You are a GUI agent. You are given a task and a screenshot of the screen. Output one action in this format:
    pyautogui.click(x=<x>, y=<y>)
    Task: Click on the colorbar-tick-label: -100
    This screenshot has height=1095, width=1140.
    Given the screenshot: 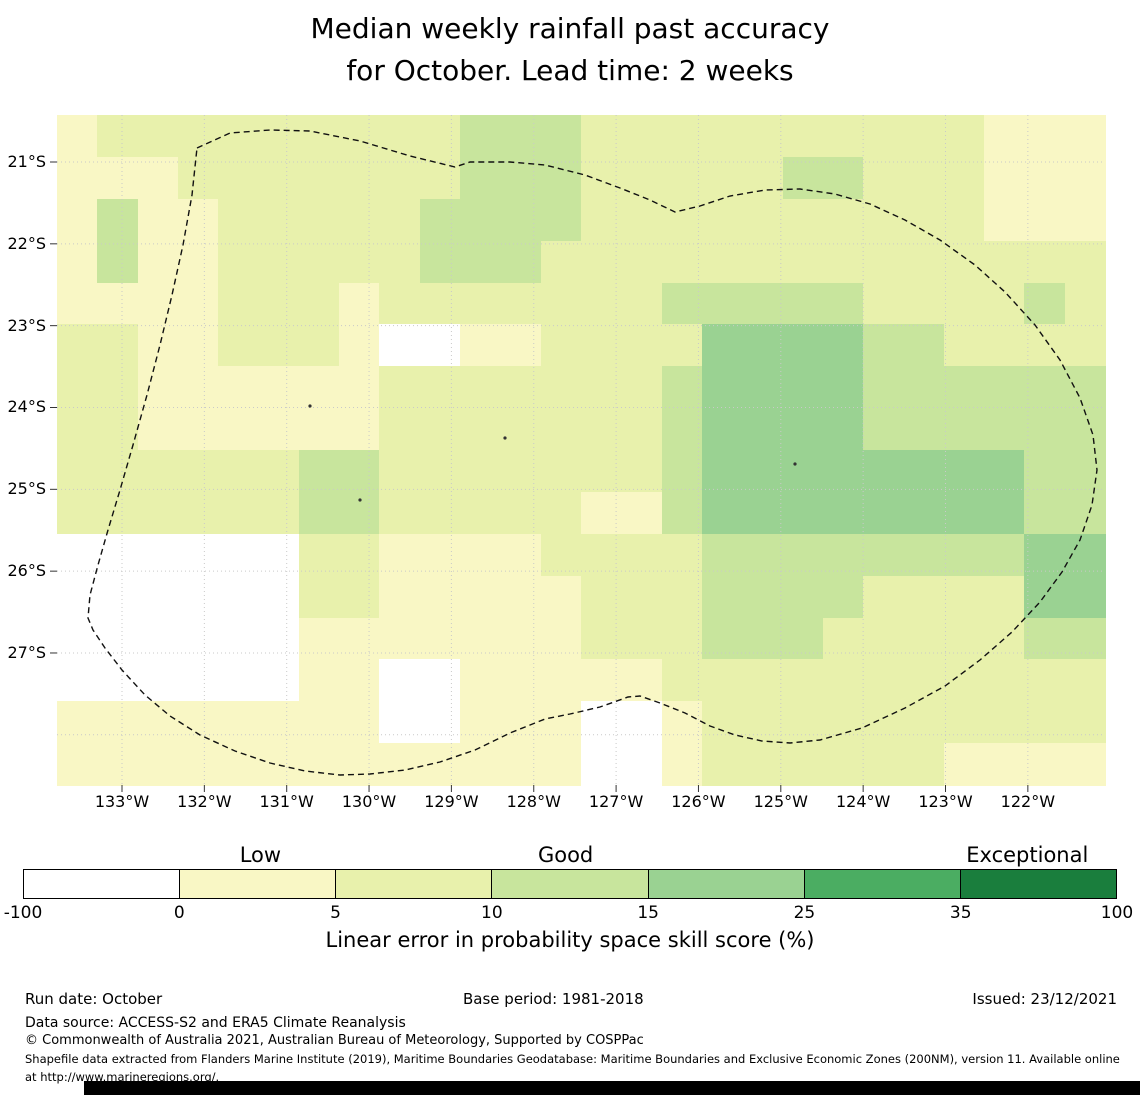 What is the action you would take?
    pyautogui.click(x=23, y=913)
    